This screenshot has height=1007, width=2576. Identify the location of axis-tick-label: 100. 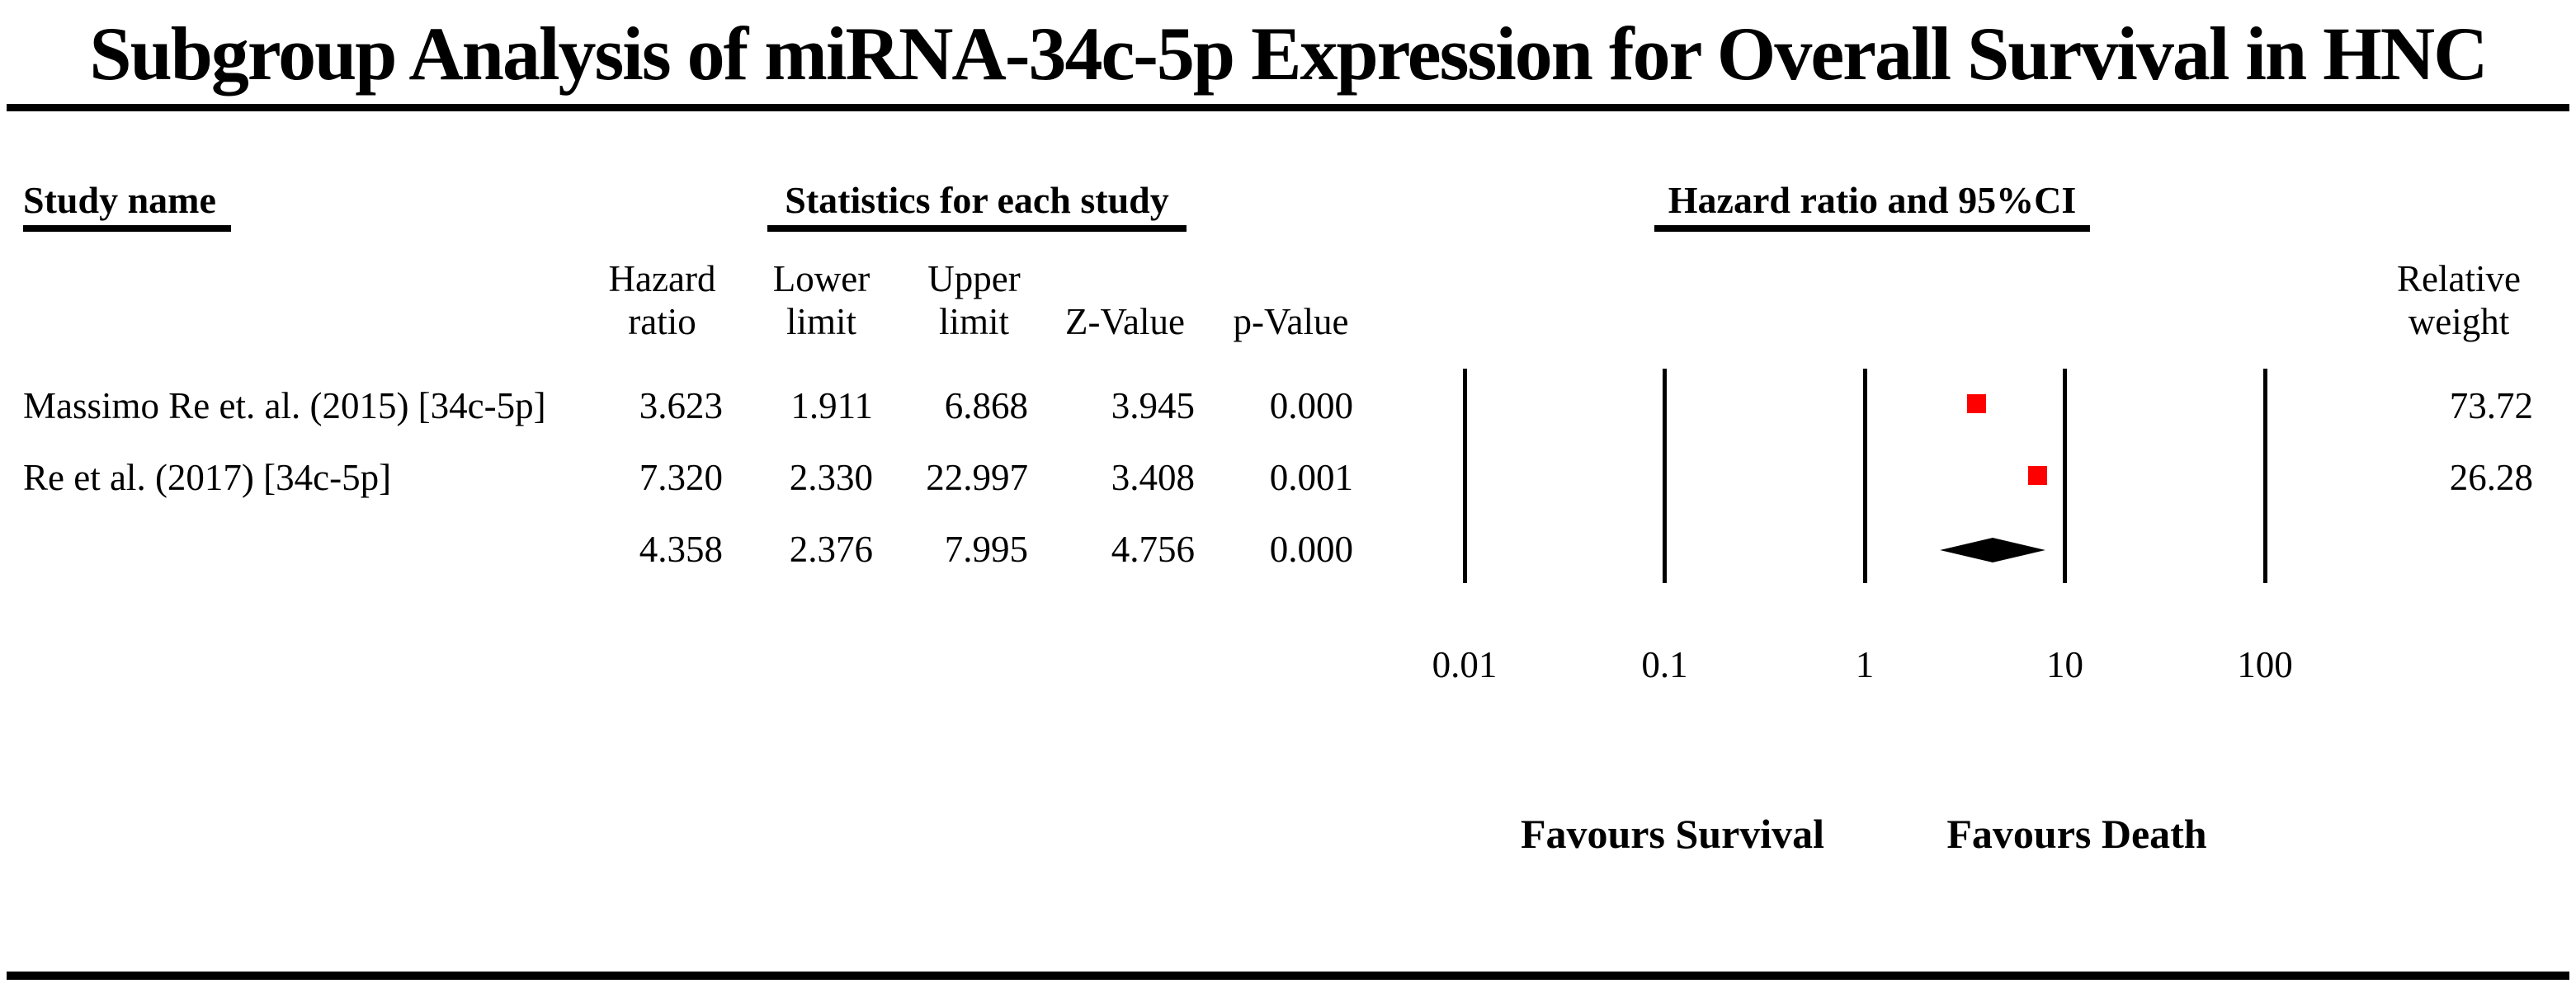
(2265, 664).